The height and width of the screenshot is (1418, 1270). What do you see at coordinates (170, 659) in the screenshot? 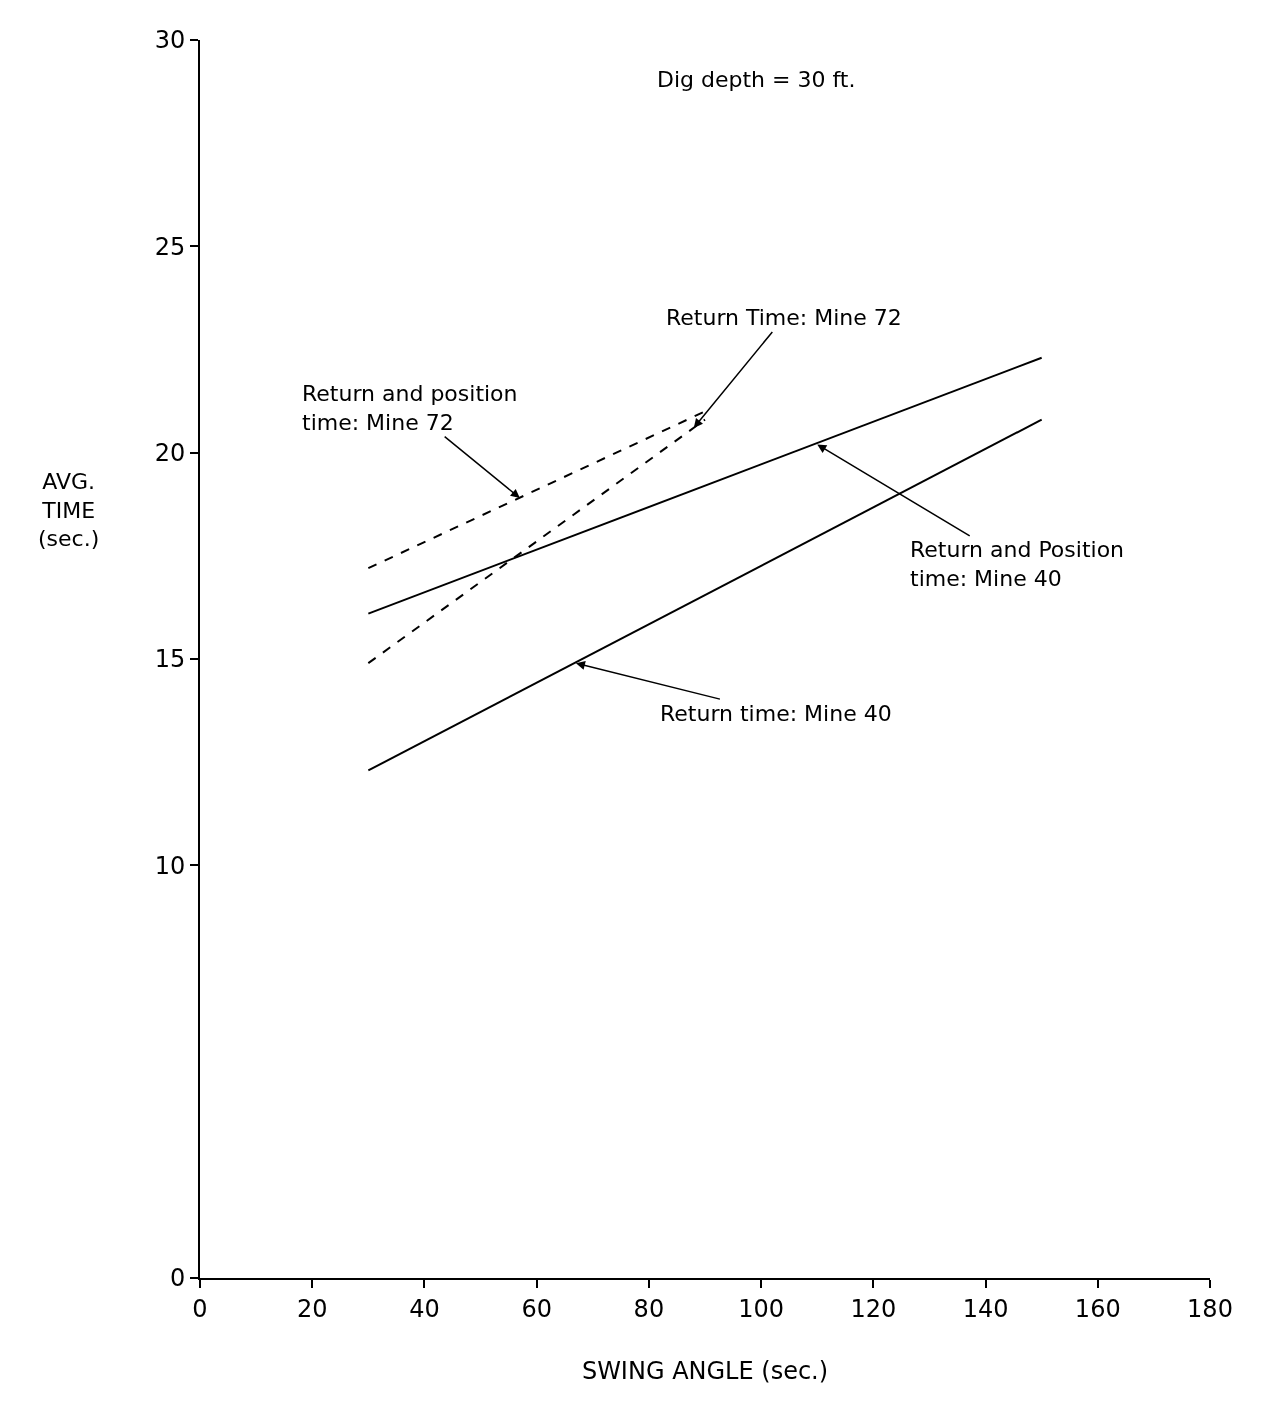
I see `y-tick-label: 15` at bounding box center [170, 659].